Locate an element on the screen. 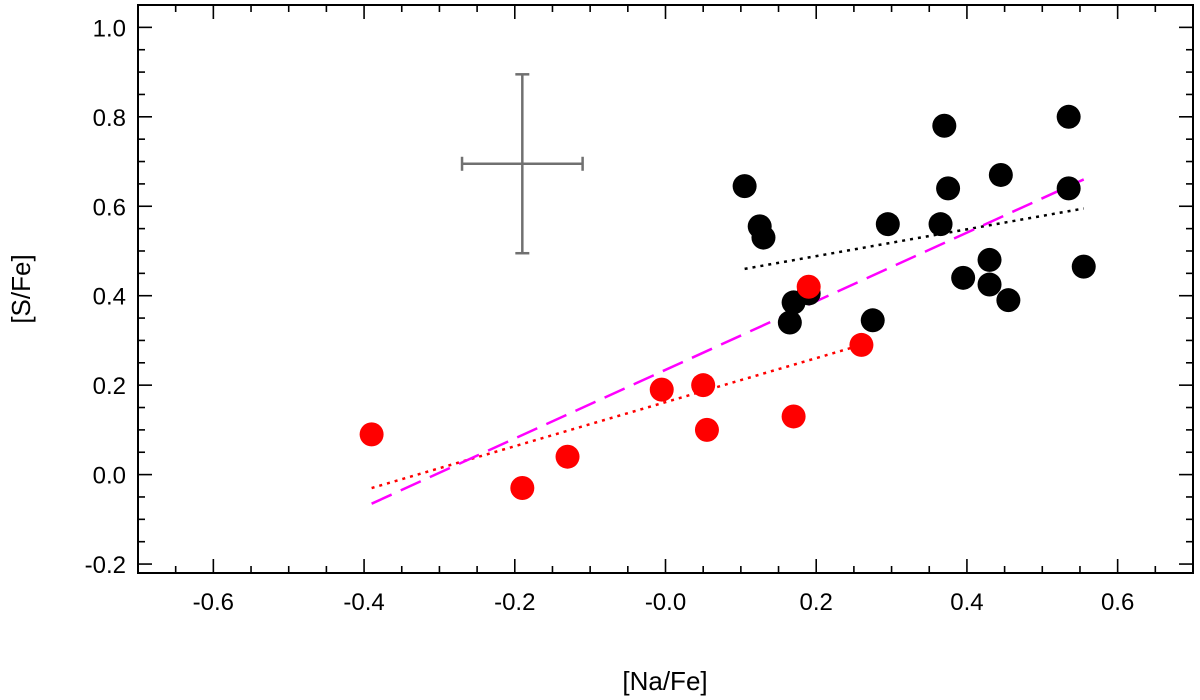  x-tick-label: -0.0 is located at coordinates (665, 602).